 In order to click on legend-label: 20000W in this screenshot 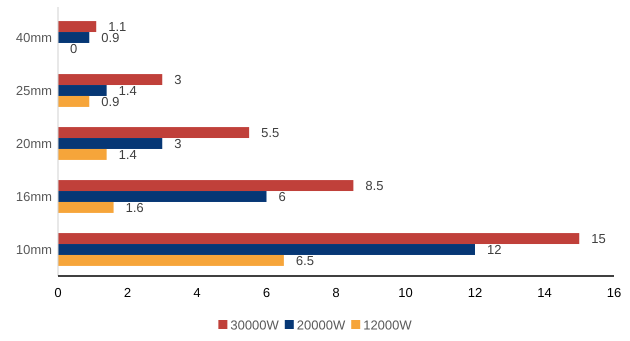, I will do `click(321, 325)`.